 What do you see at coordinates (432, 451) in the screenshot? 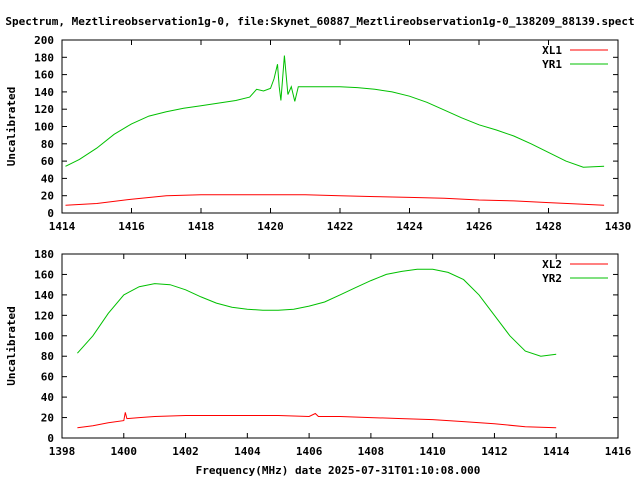
I see `x-tick-label: 1410` at bounding box center [432, 451].